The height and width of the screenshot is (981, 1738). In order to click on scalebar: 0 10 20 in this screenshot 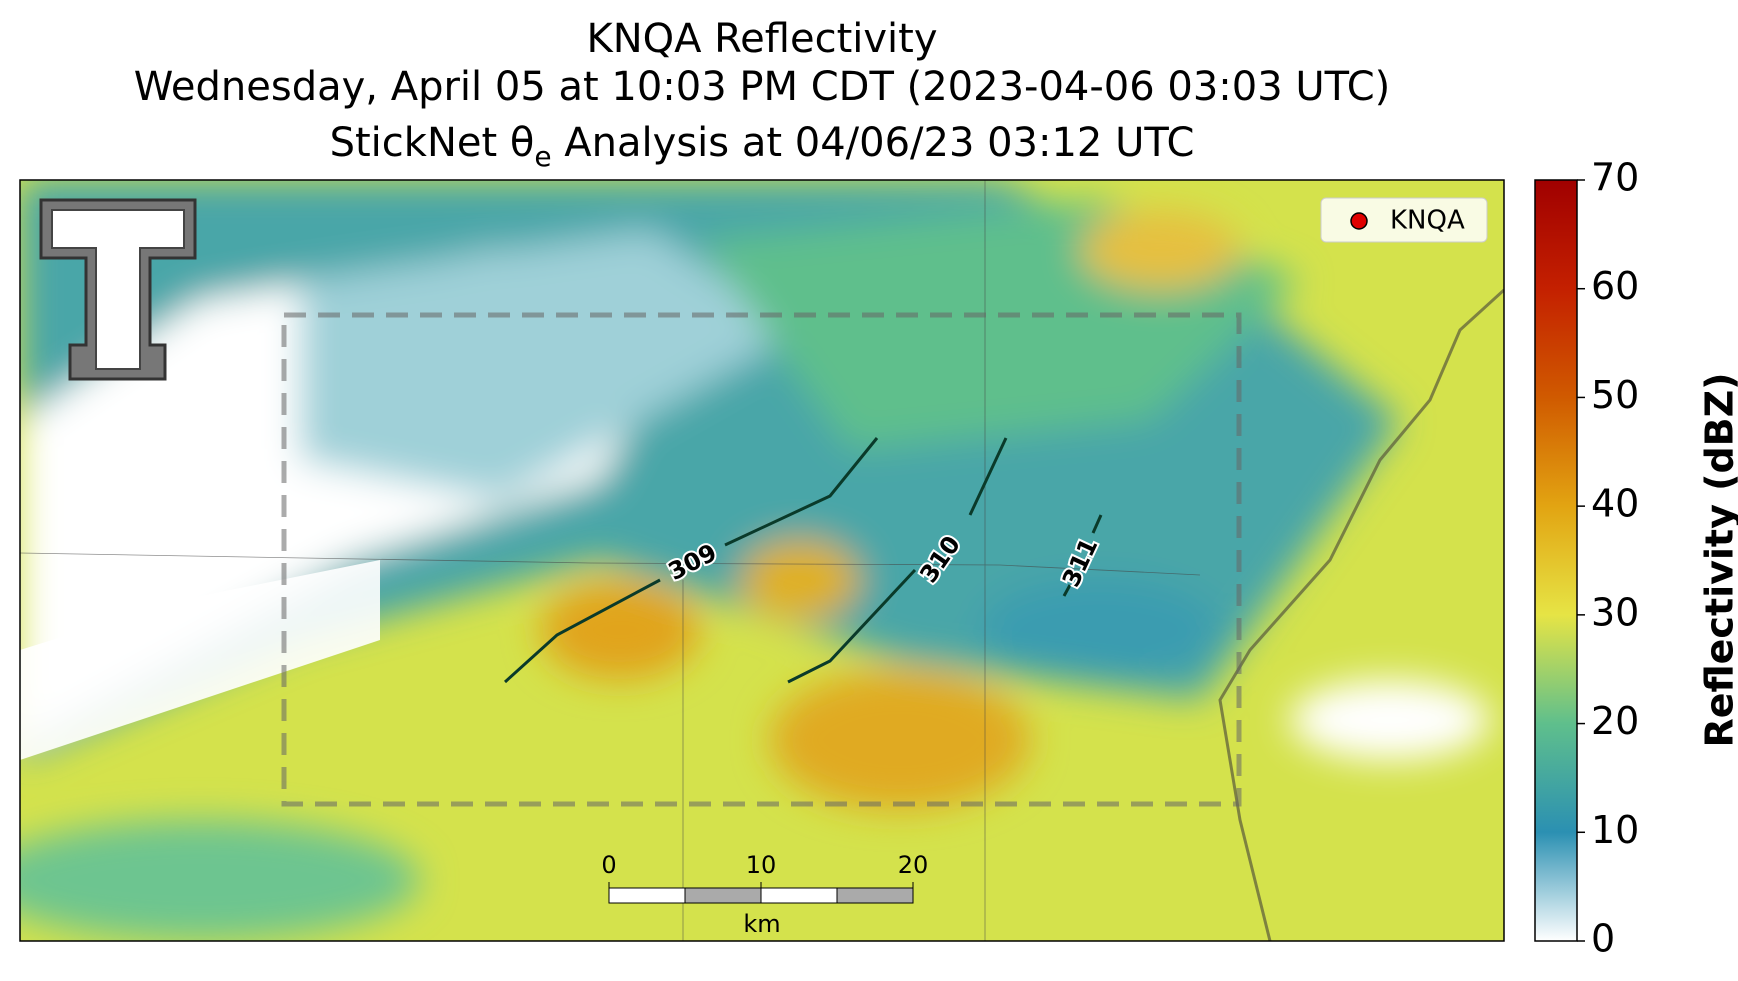, I will do `click(765, 877)`.